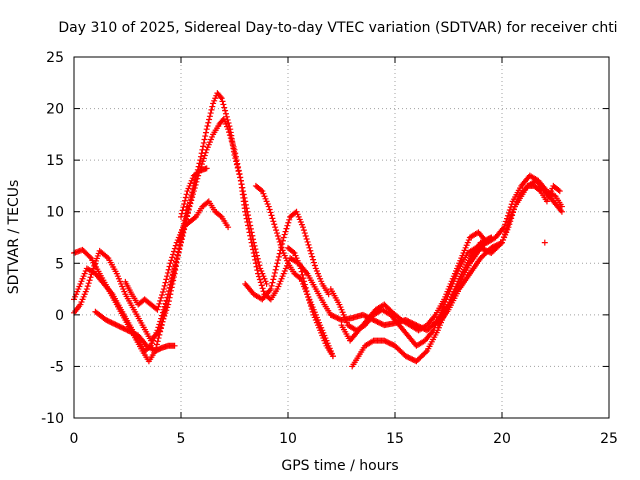 This screenshot has height=480, width=640. I want to click on y-tick-label: 5, so click(59, 264).